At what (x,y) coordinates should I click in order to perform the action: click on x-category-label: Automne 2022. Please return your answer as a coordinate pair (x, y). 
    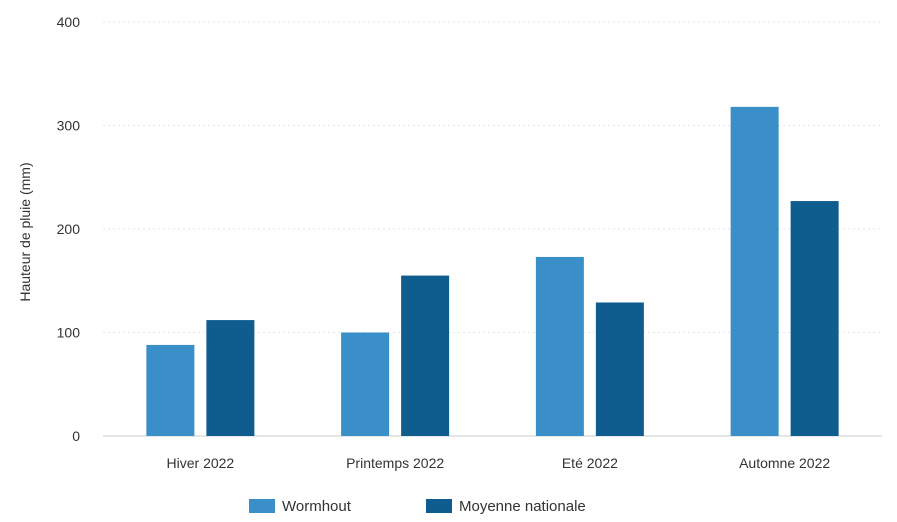
    Looking at the image, I should click on (784, 463).